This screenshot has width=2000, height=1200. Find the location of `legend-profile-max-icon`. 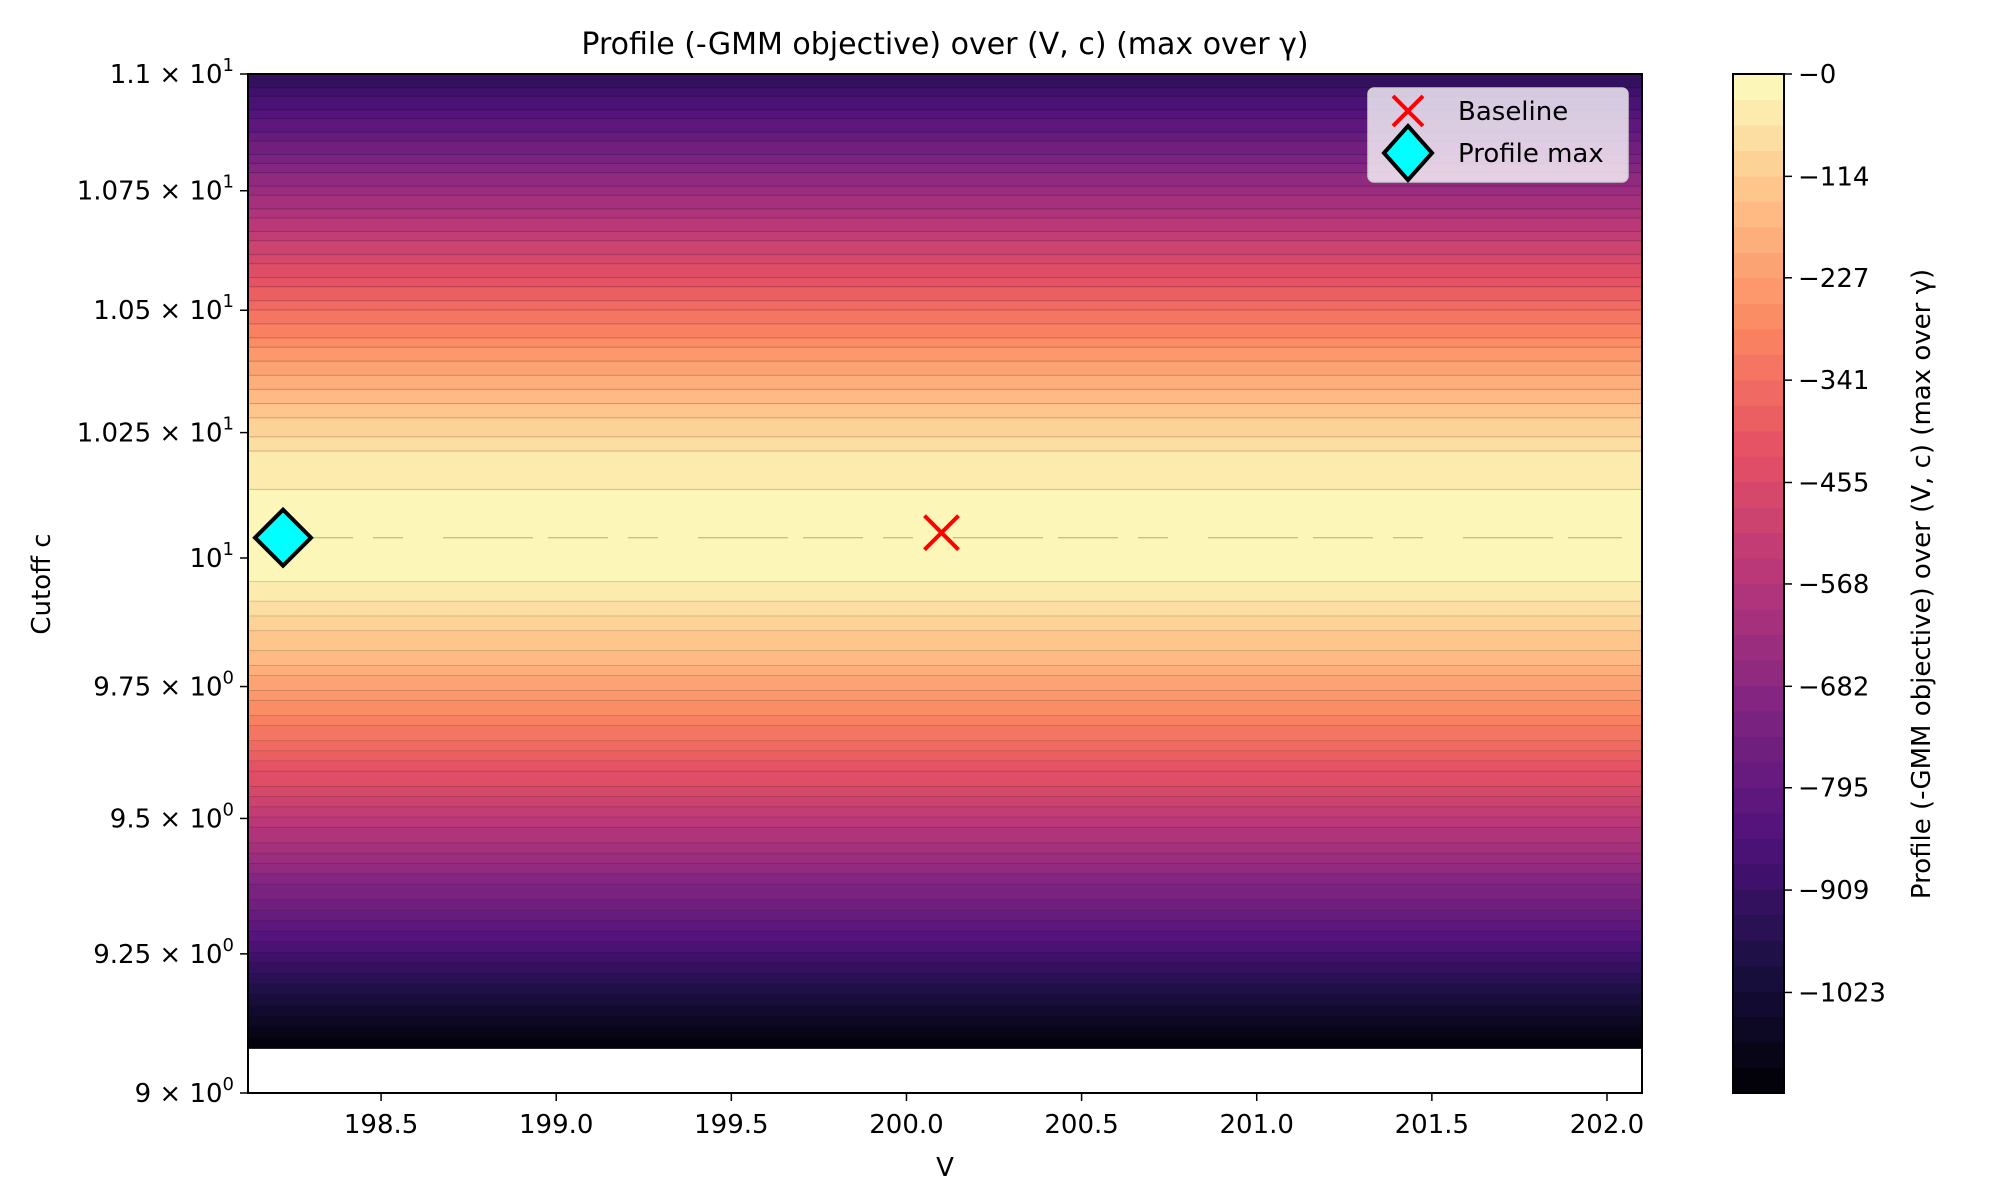

legend-profile-max-icon is located at coordinates (1408, 153).